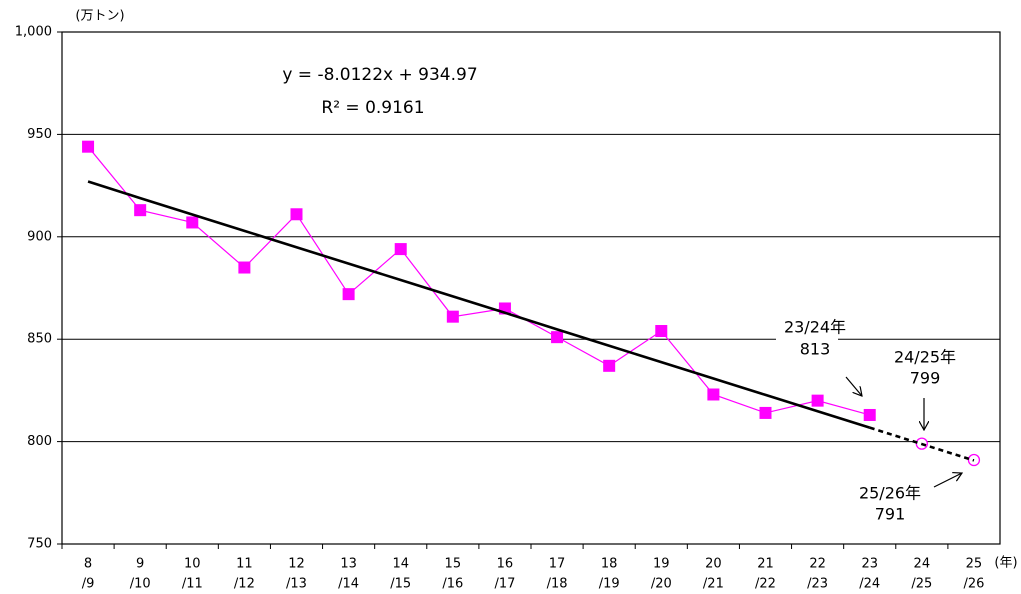  Describe the element at coordinates (609, 564) in the screenshot. I see `x-tick-label: 18` at that location.